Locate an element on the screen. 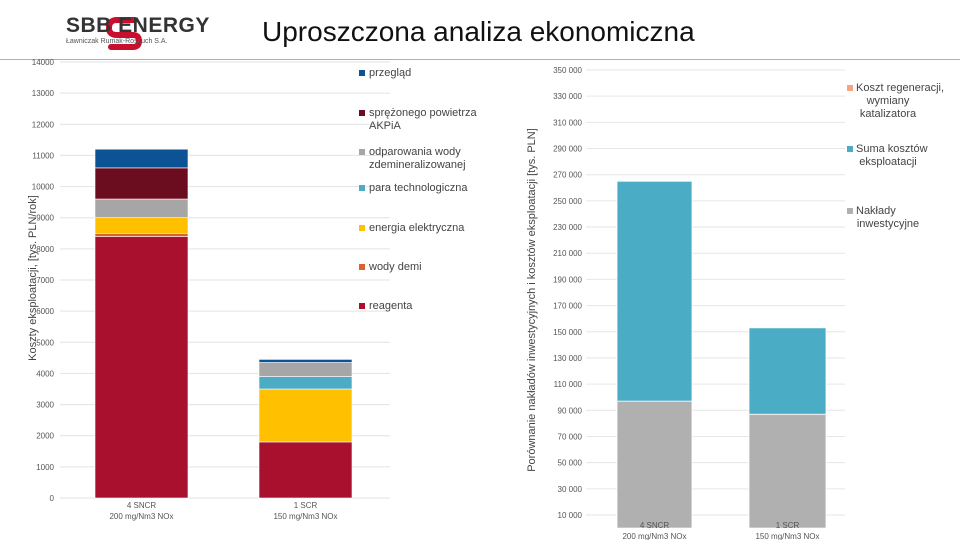 Image resolution: width=960 pixels, height=540 pixels. header-divider is located at coordinates (480, 59).